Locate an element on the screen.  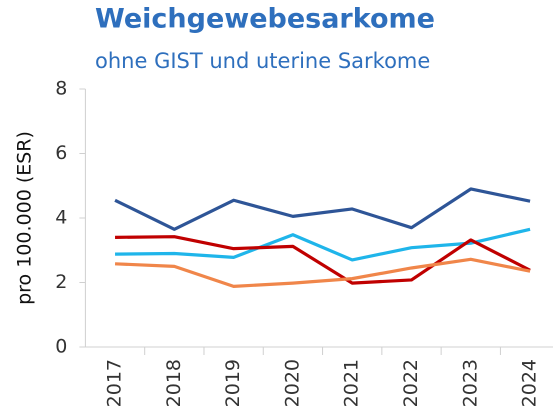
x-tick-label: 2022 is located at coordinates (411, 383).